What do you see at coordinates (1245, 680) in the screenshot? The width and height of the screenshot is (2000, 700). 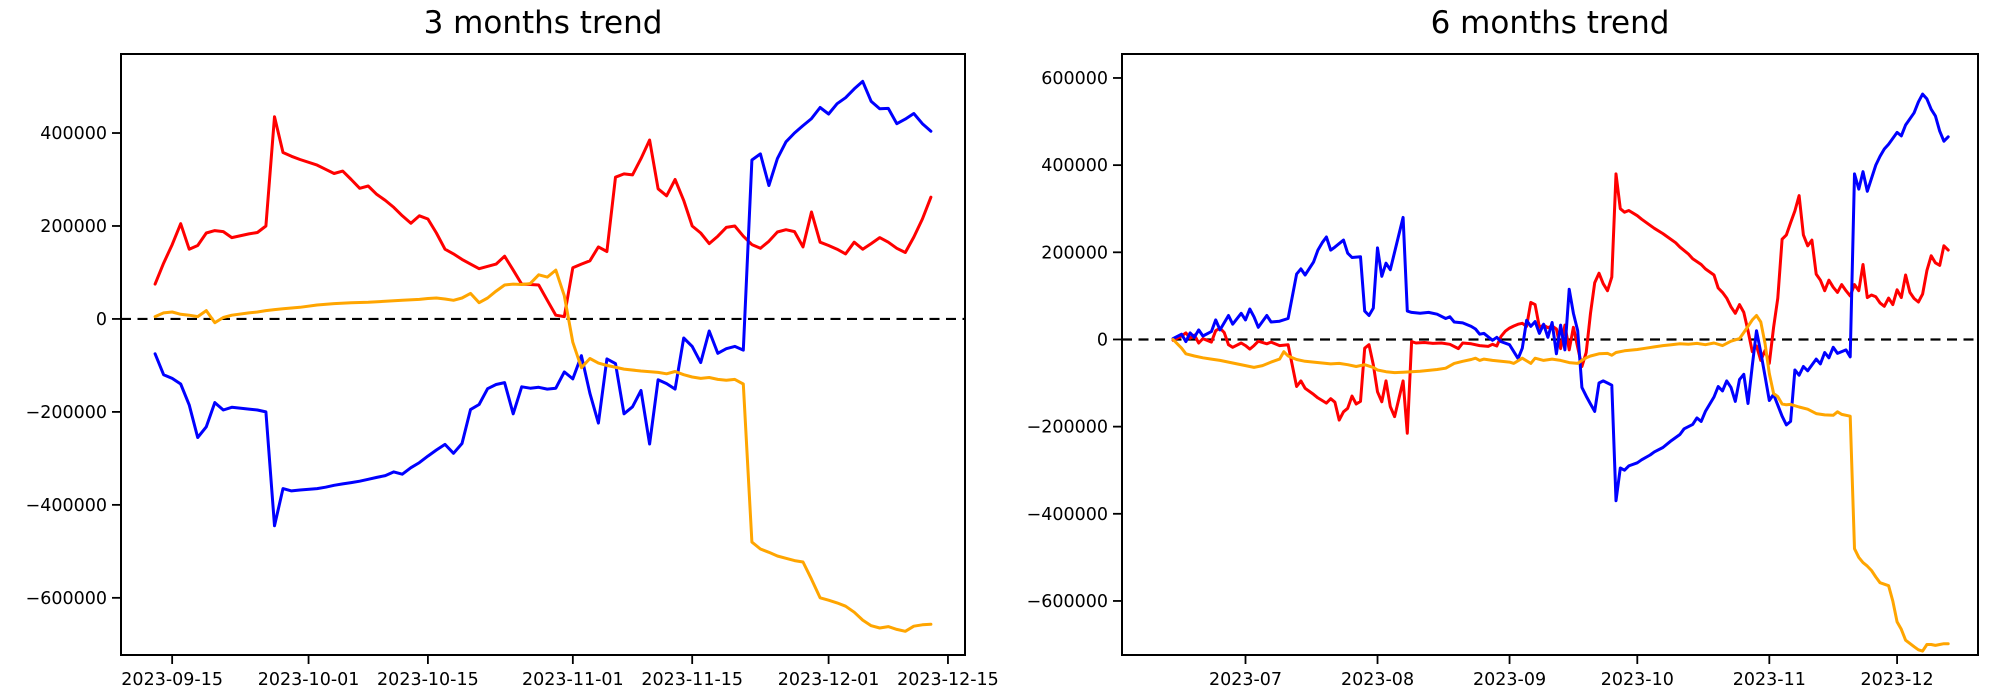 I see `x-axis-tick-label: 2023-07` at bounding box center [1245, 680].